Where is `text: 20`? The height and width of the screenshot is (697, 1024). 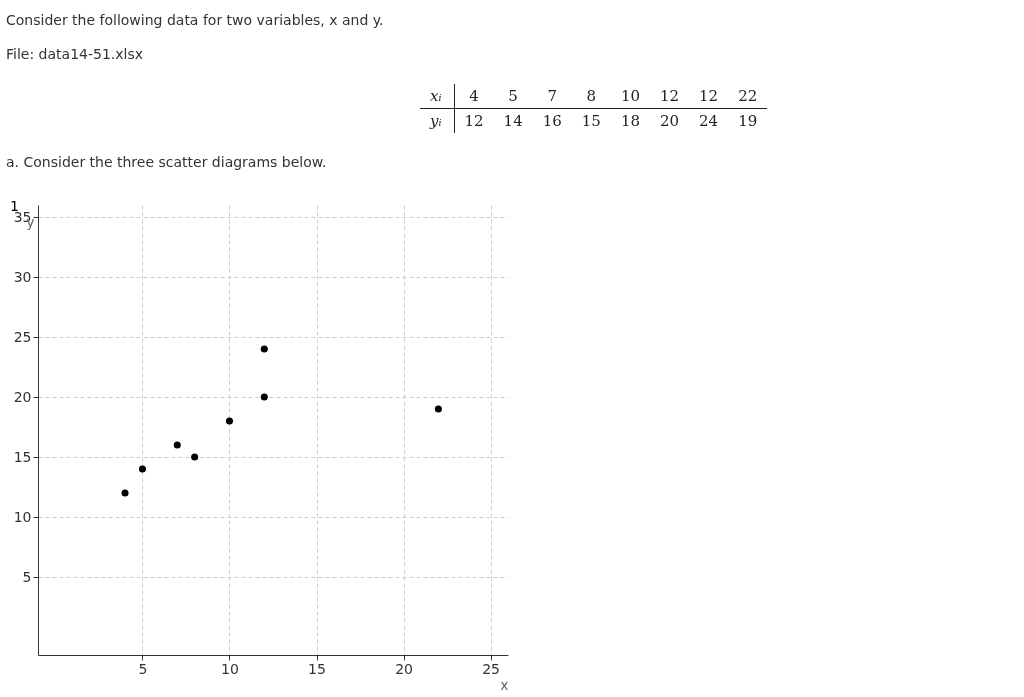
text: 20 is located at coordinates (669, 121).